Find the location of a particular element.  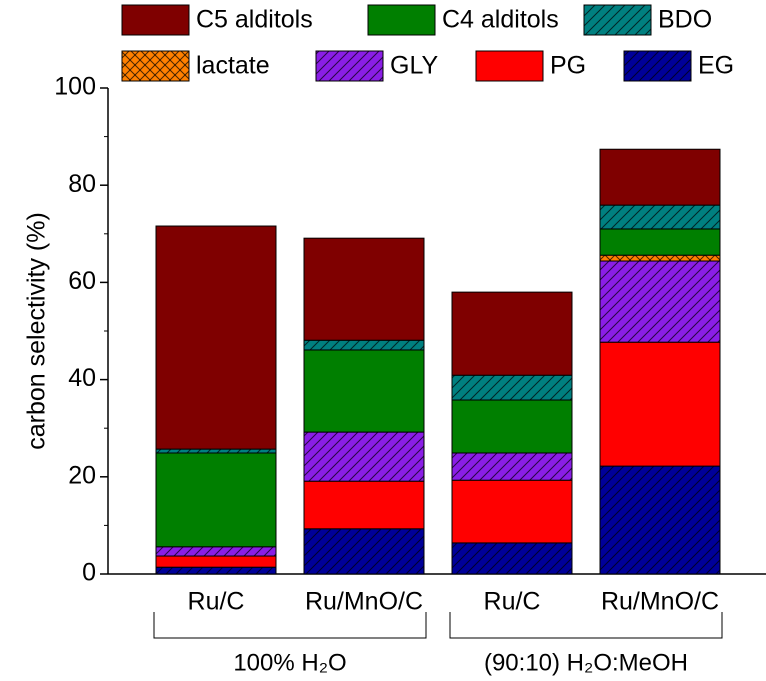

y-tick-label: 80 is located at coordinates (82, 184).